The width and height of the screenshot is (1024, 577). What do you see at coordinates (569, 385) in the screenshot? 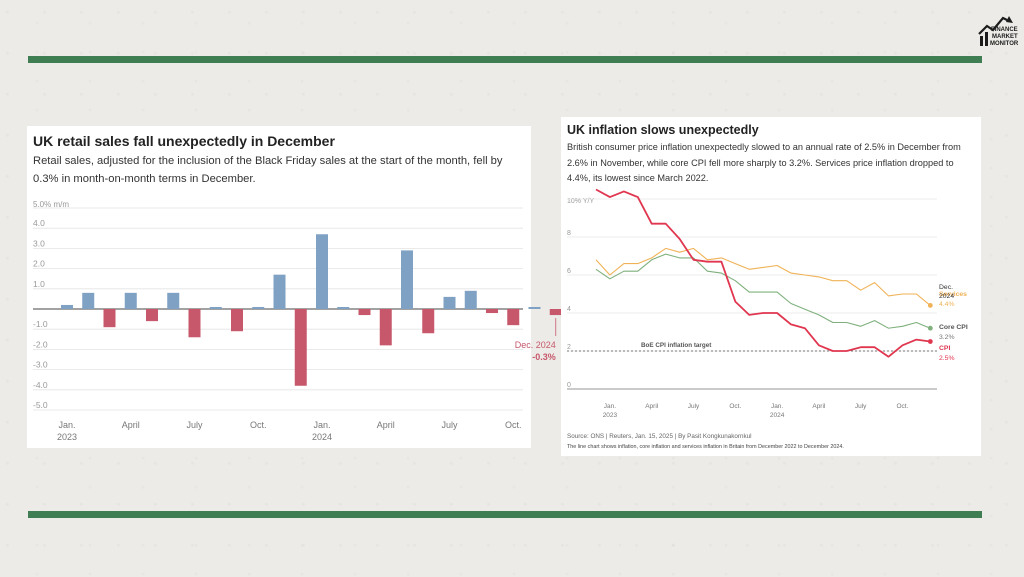
I see `y-tick-label: 0` at bounding box center [569, 385].